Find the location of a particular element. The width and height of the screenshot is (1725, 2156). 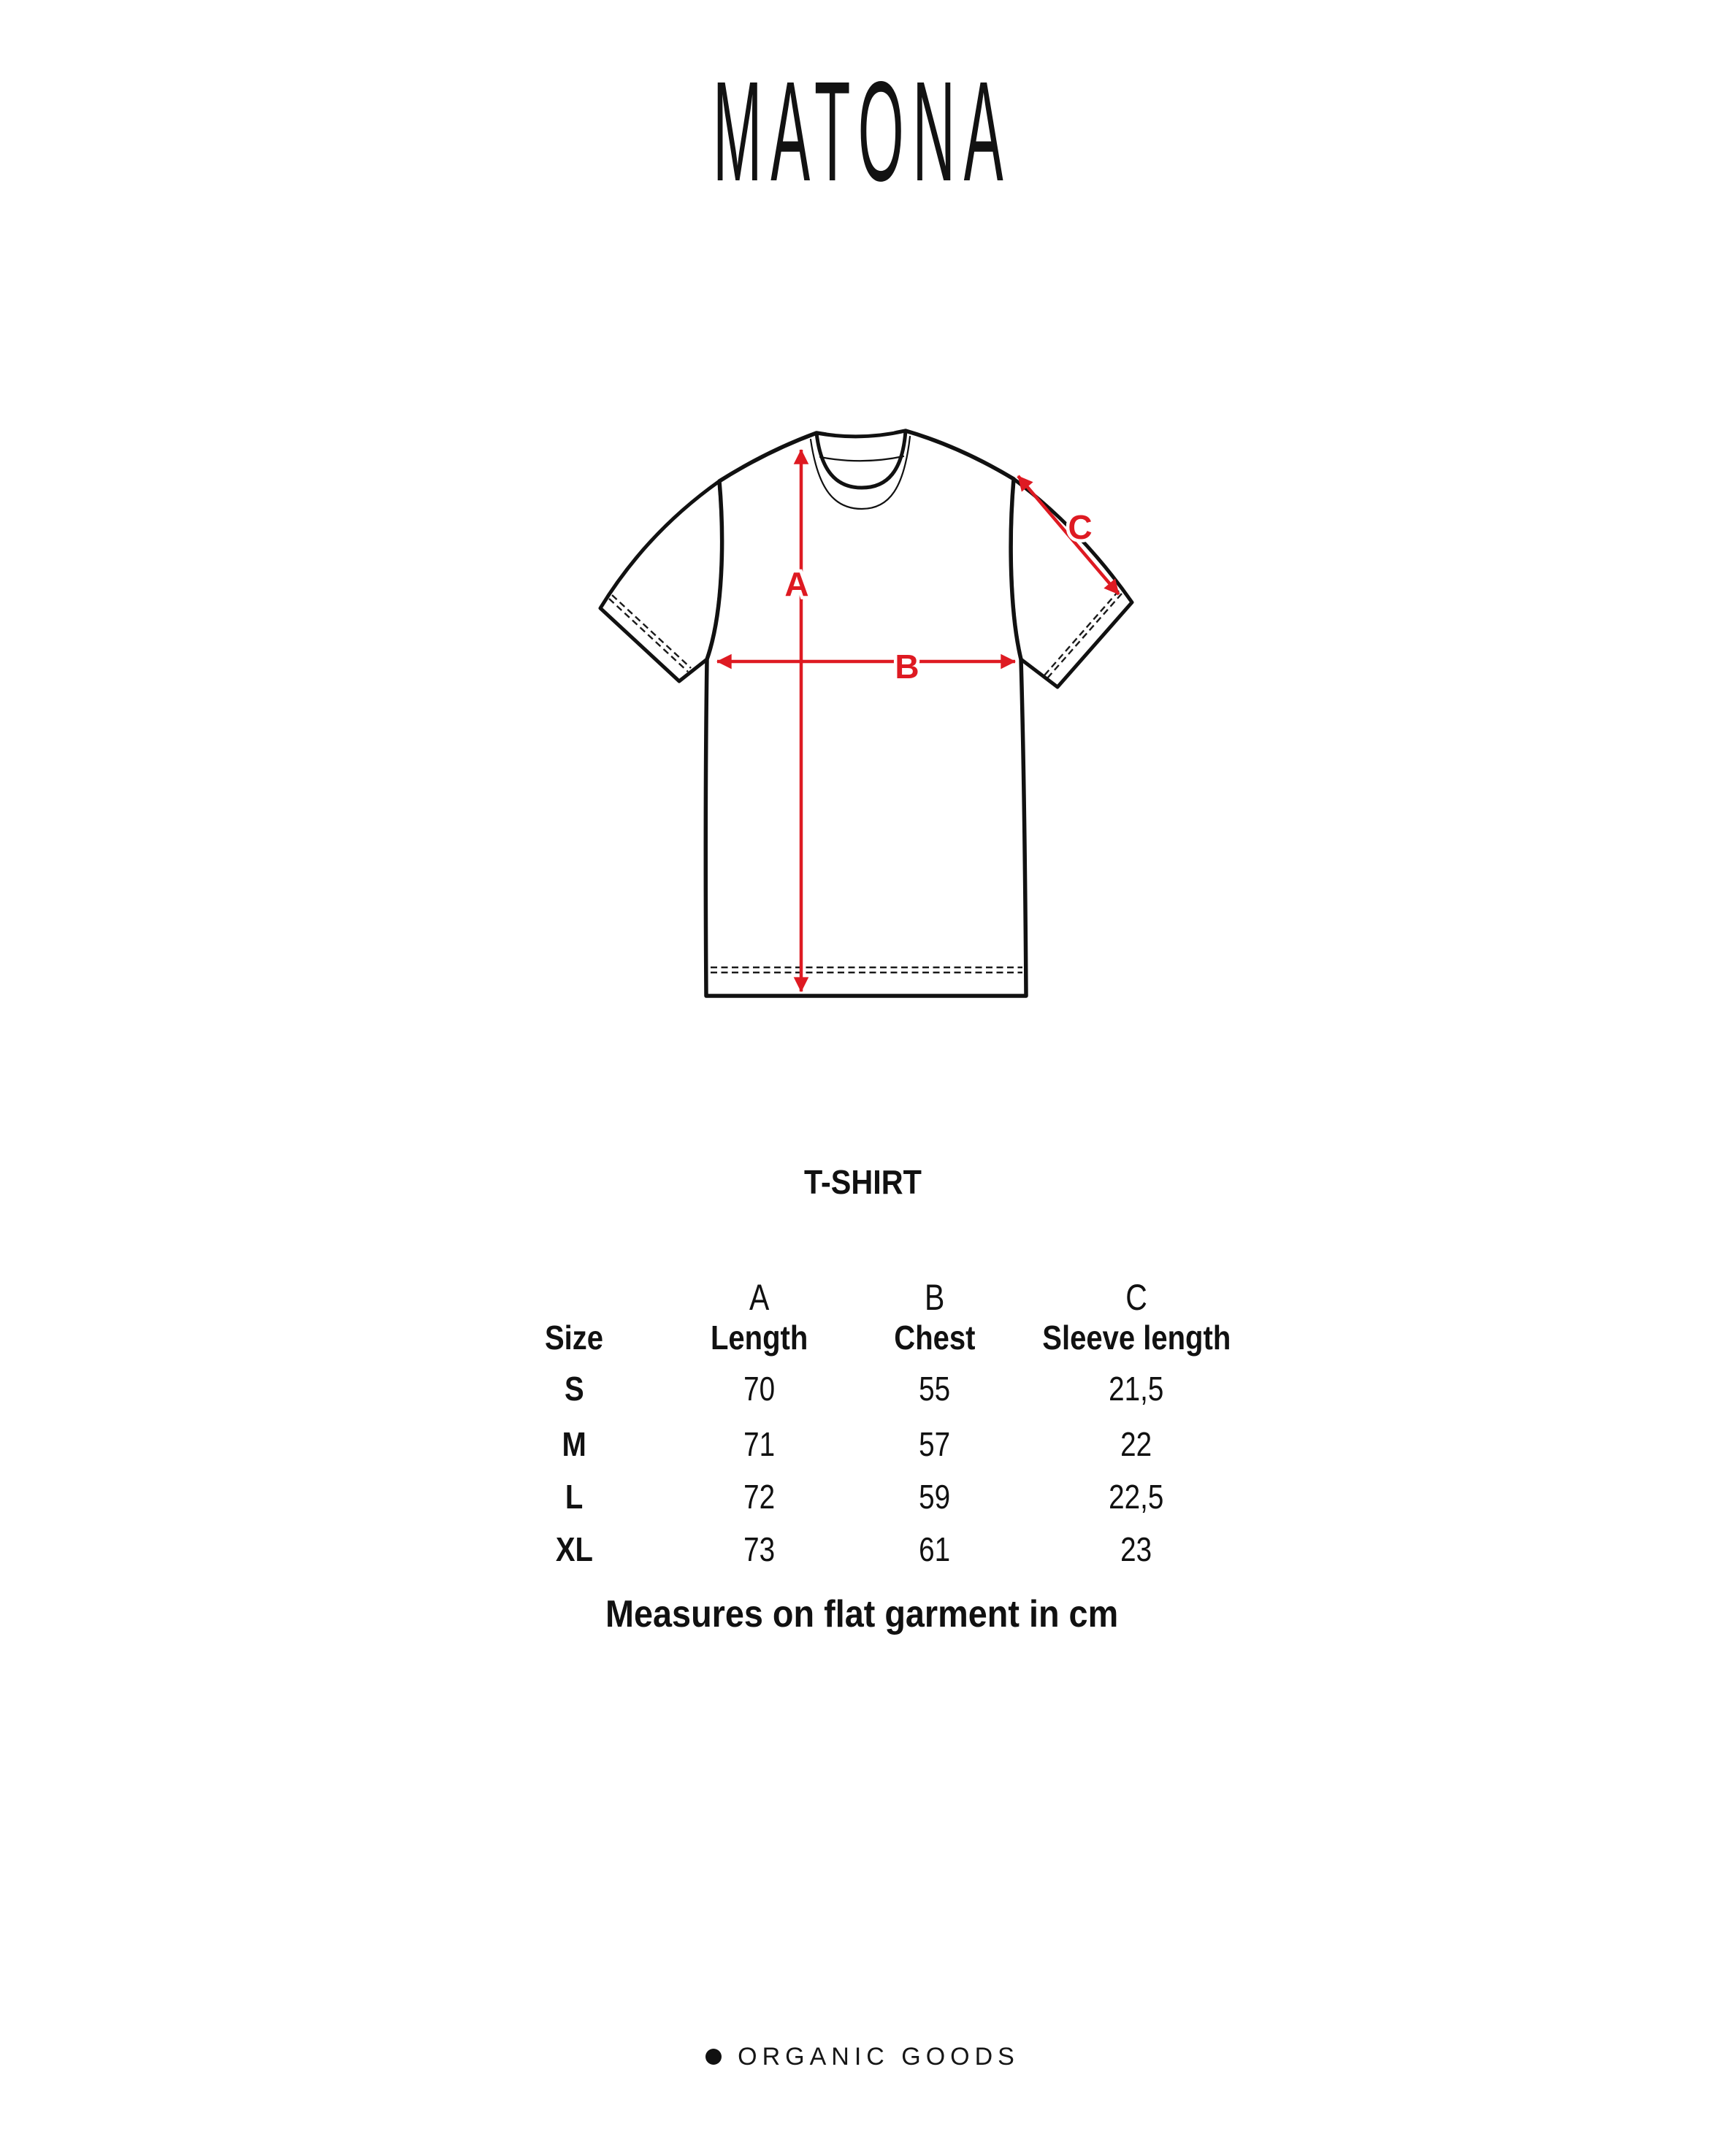

brand-logo-text: MATONA is located at coordinates (862, 132).